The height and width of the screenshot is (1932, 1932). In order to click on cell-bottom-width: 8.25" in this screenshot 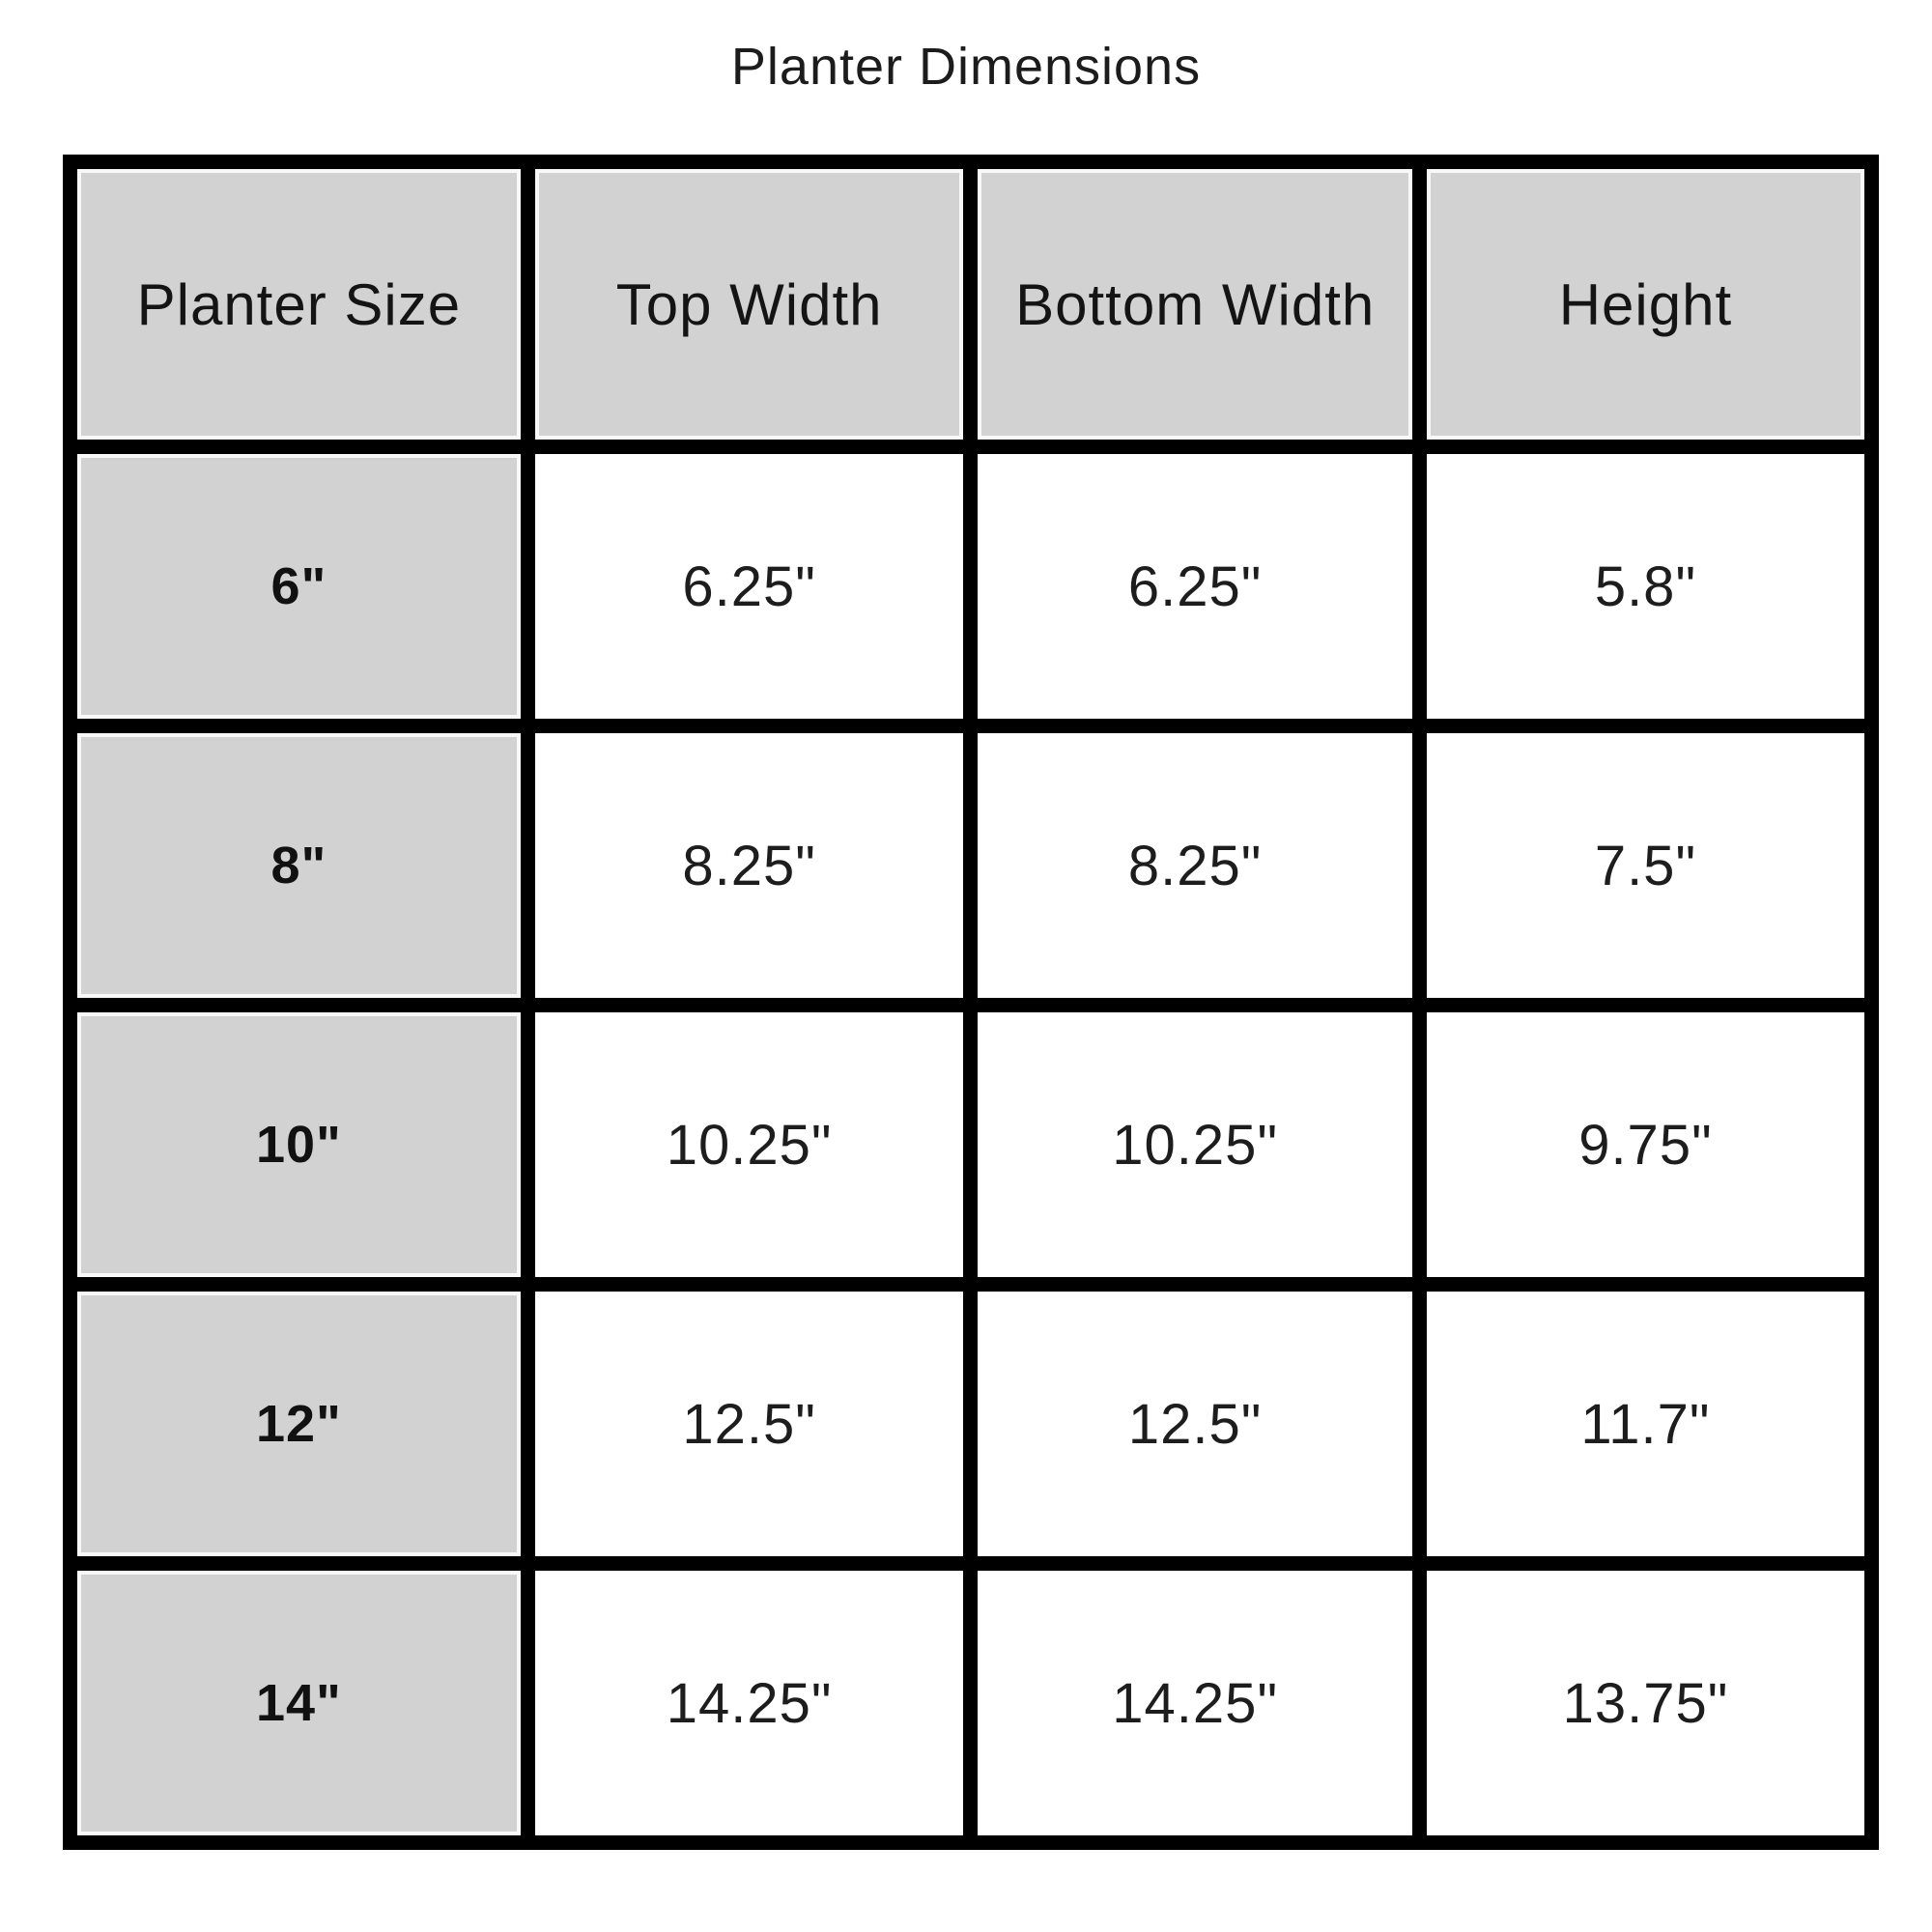, I will do `click(1195, 865)`.